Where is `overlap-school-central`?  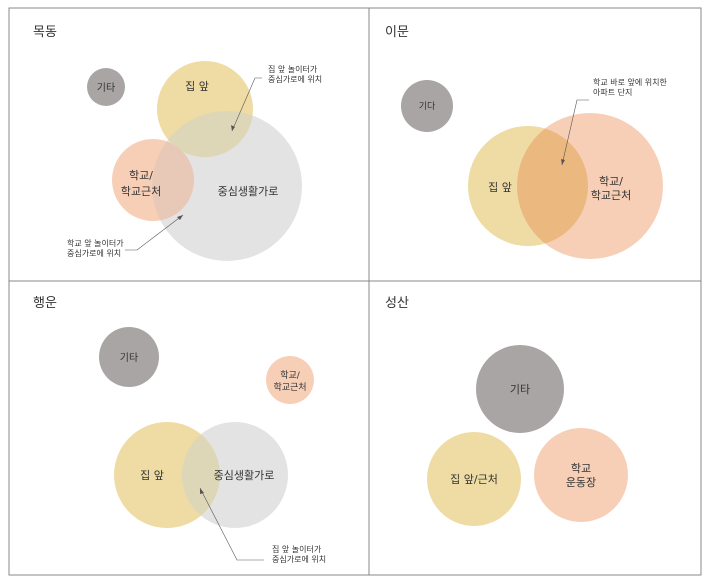 overlap-school-central is located at coordinates (173, 180).